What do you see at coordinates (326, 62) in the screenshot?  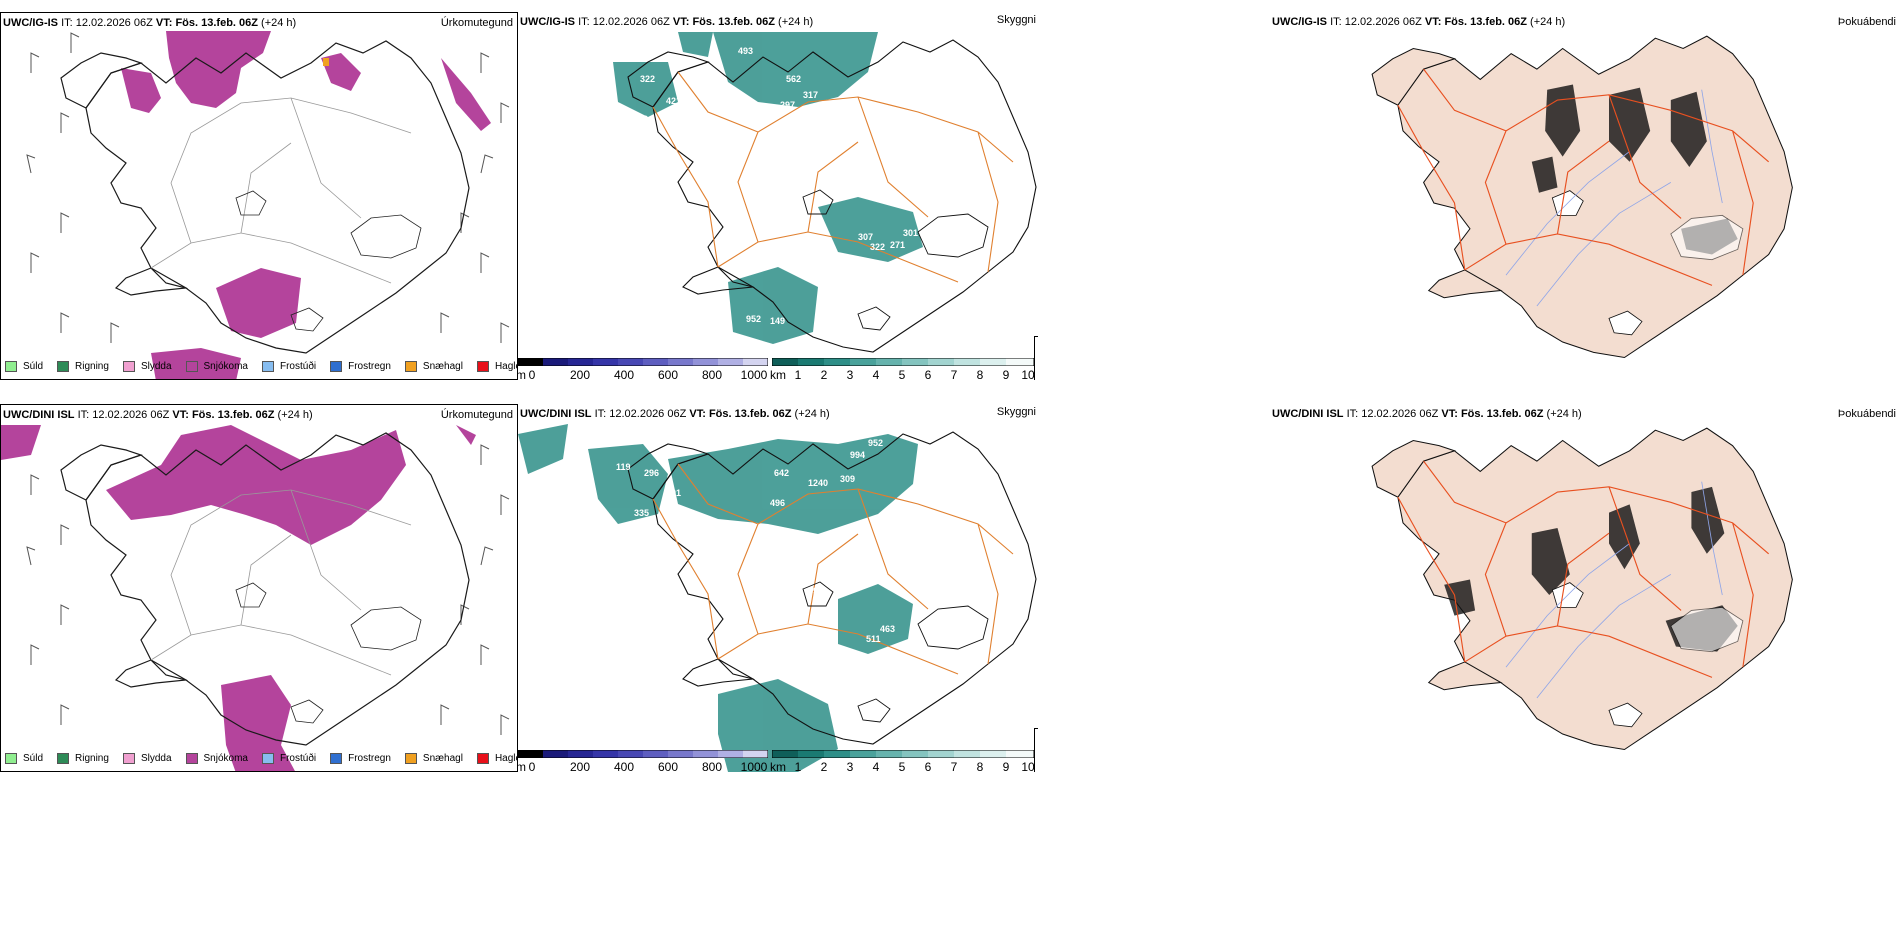 I see `hail-patch` at bounding box center [326, 62].